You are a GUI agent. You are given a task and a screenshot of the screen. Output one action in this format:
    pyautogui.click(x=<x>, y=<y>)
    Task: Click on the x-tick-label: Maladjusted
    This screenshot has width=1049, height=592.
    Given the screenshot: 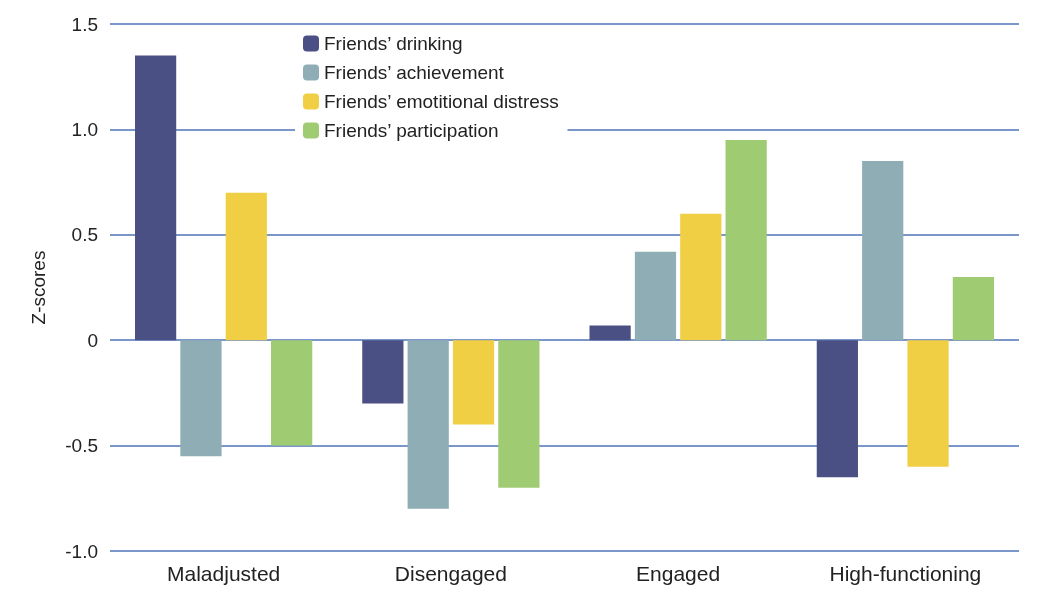 What is the action you would take?
    pyautogui.click(x=224, y=573)
    